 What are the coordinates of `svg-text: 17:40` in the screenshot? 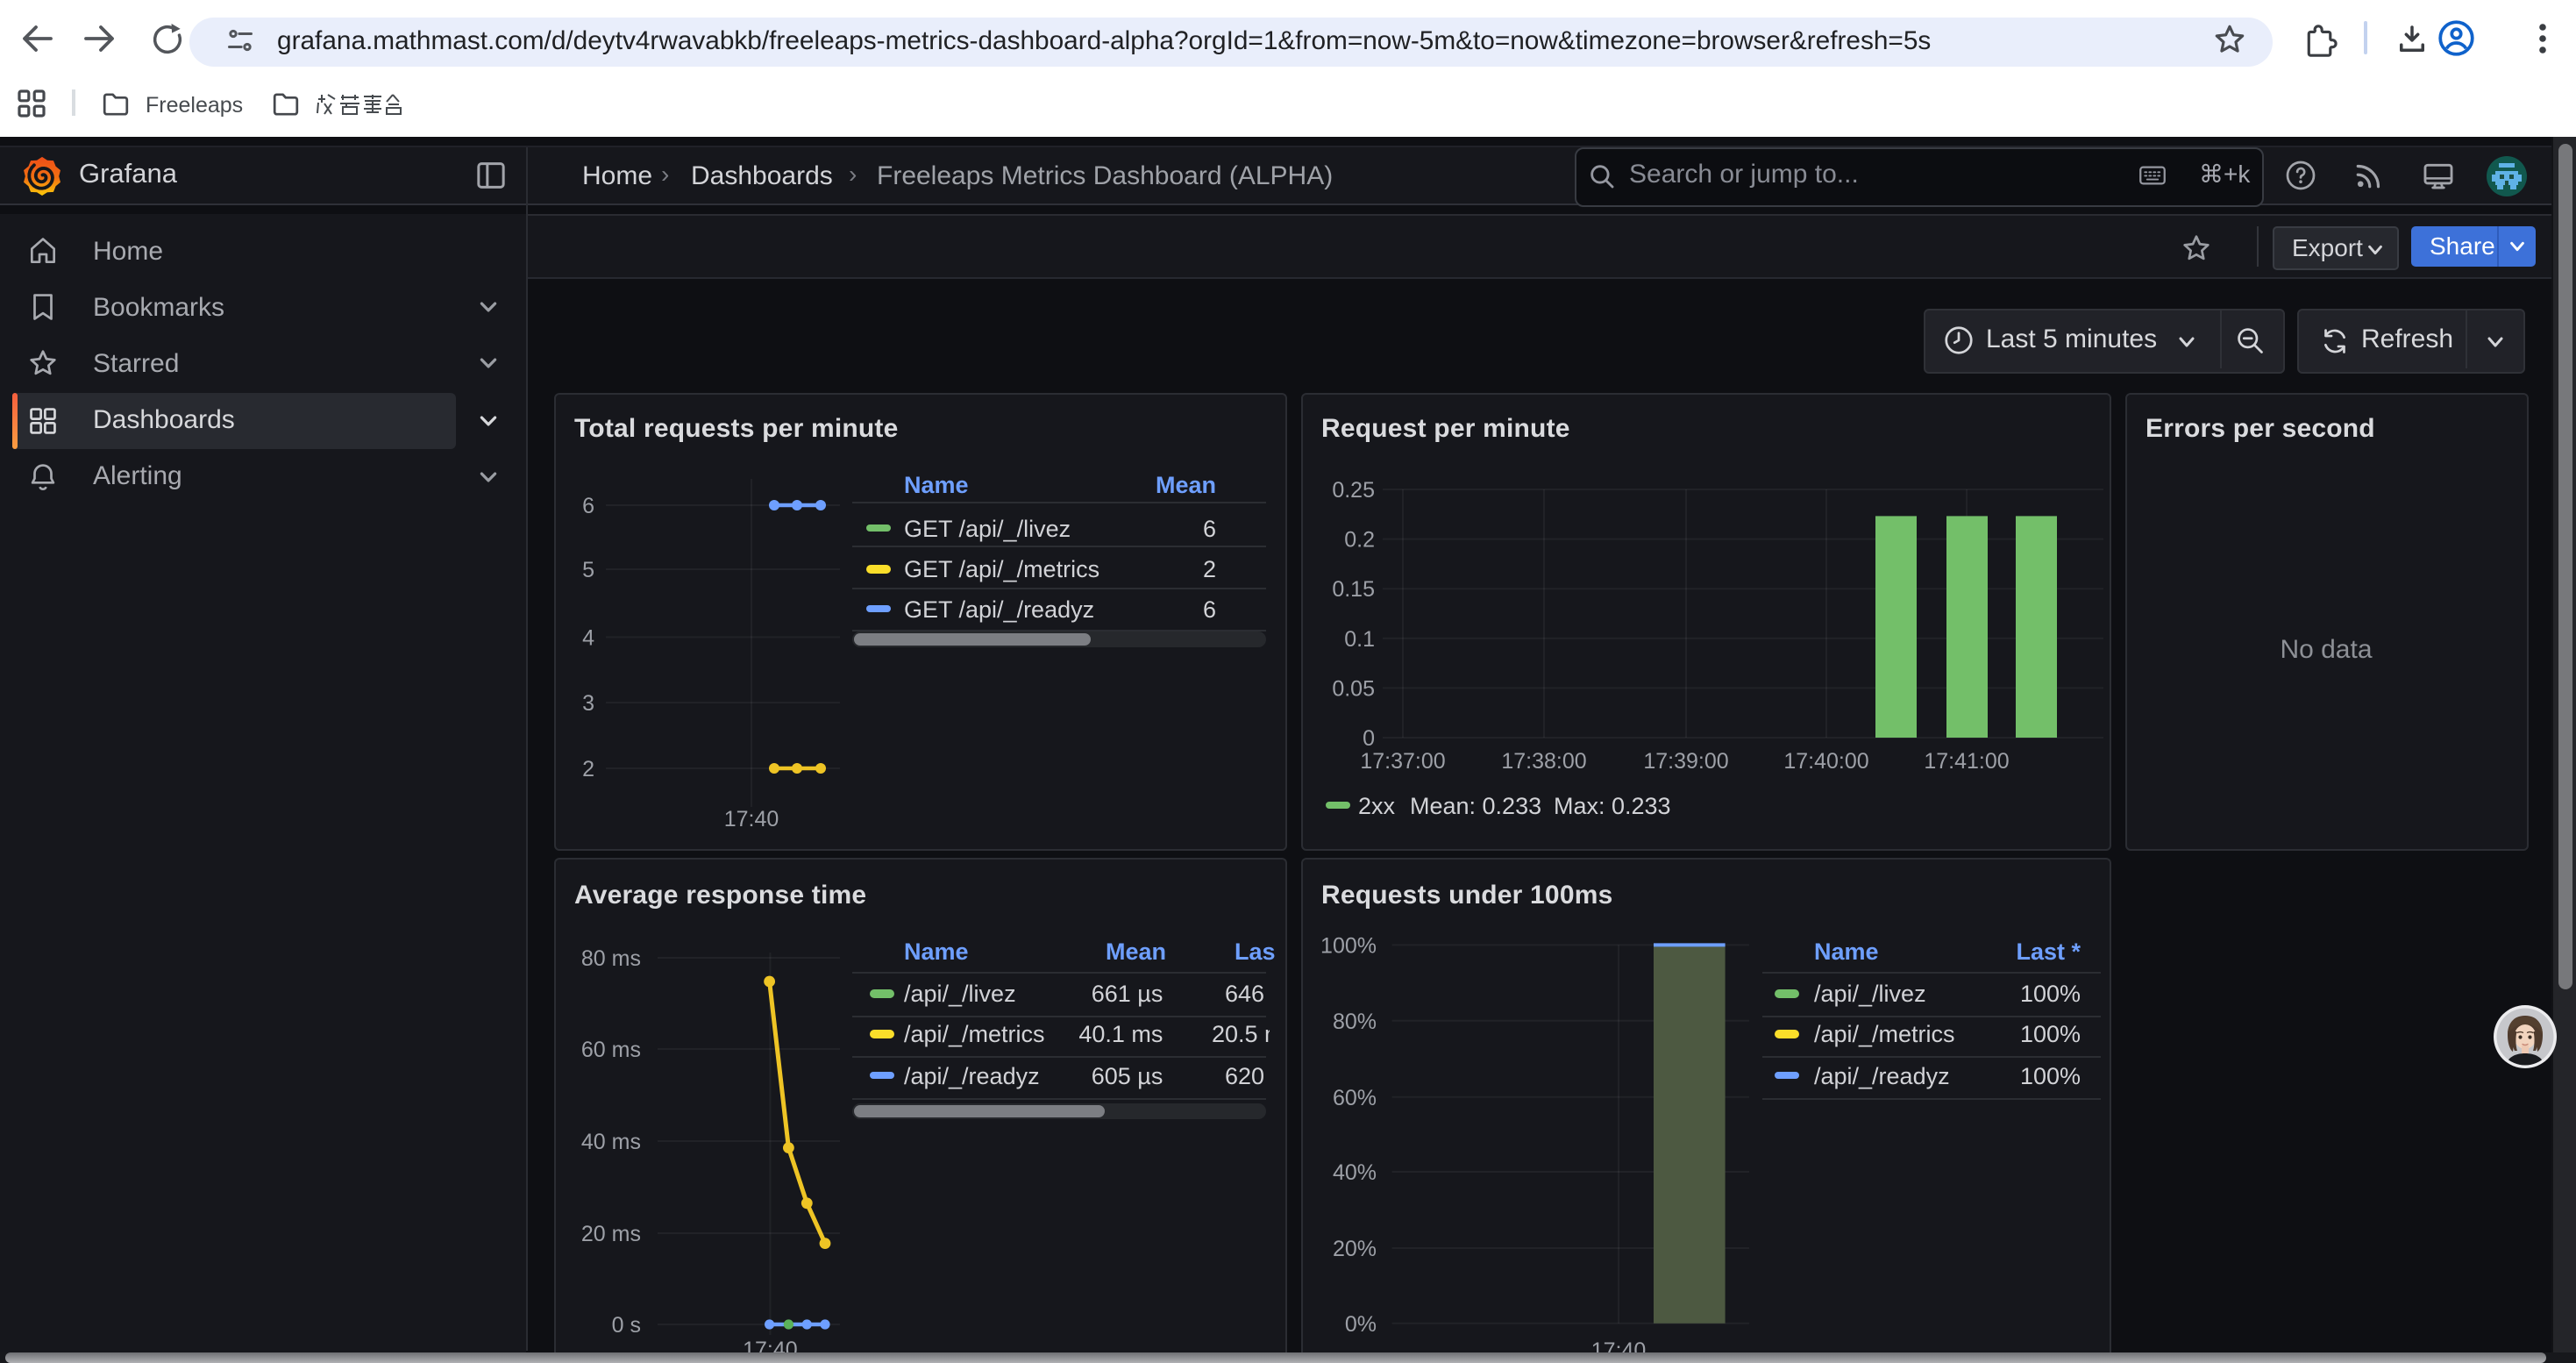 It's located at (751, 818).